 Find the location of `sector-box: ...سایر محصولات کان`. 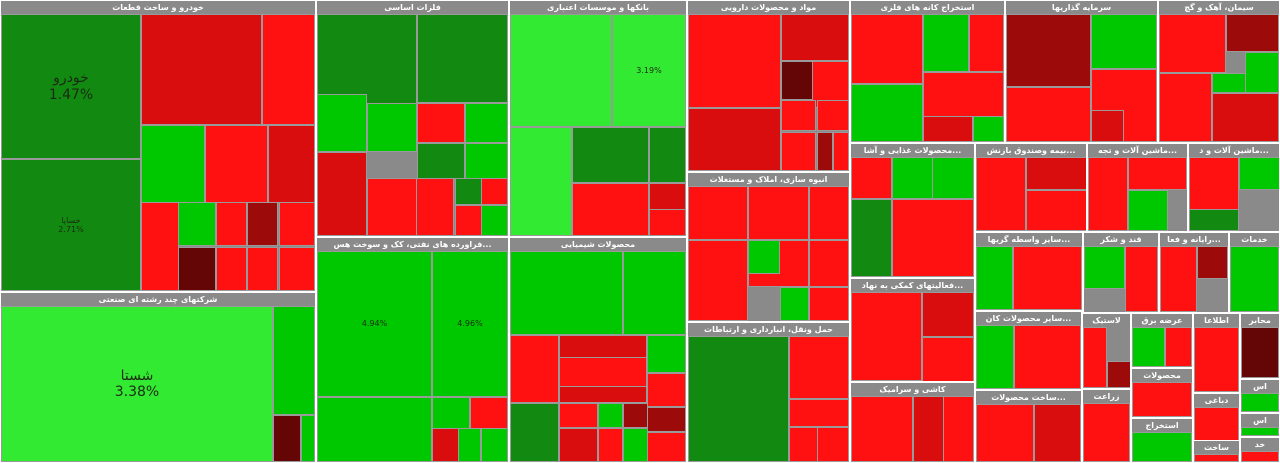

sector-box: ...سایر محصولات کان is located at coordinates (1028, 350).